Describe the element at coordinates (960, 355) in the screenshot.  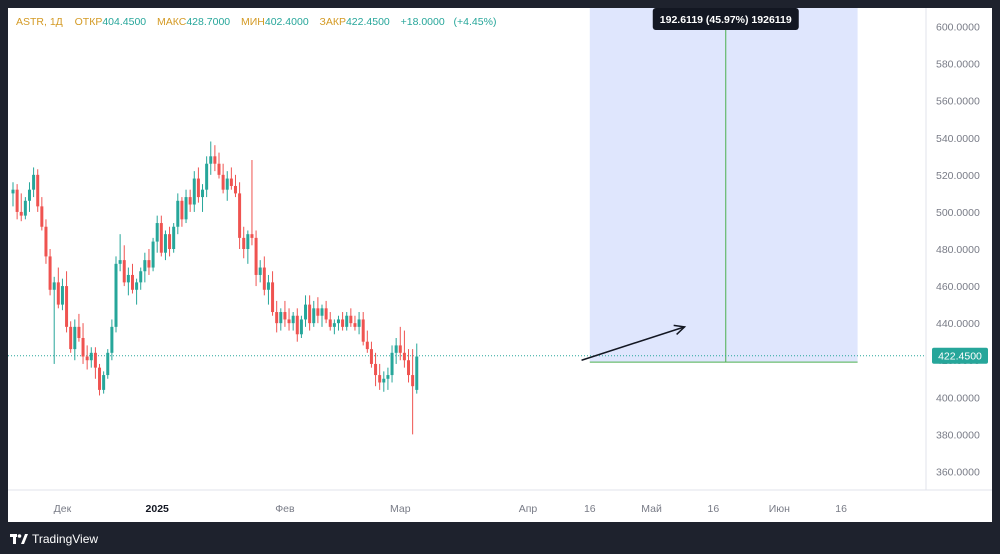
I see `last-price-badge` at that location.